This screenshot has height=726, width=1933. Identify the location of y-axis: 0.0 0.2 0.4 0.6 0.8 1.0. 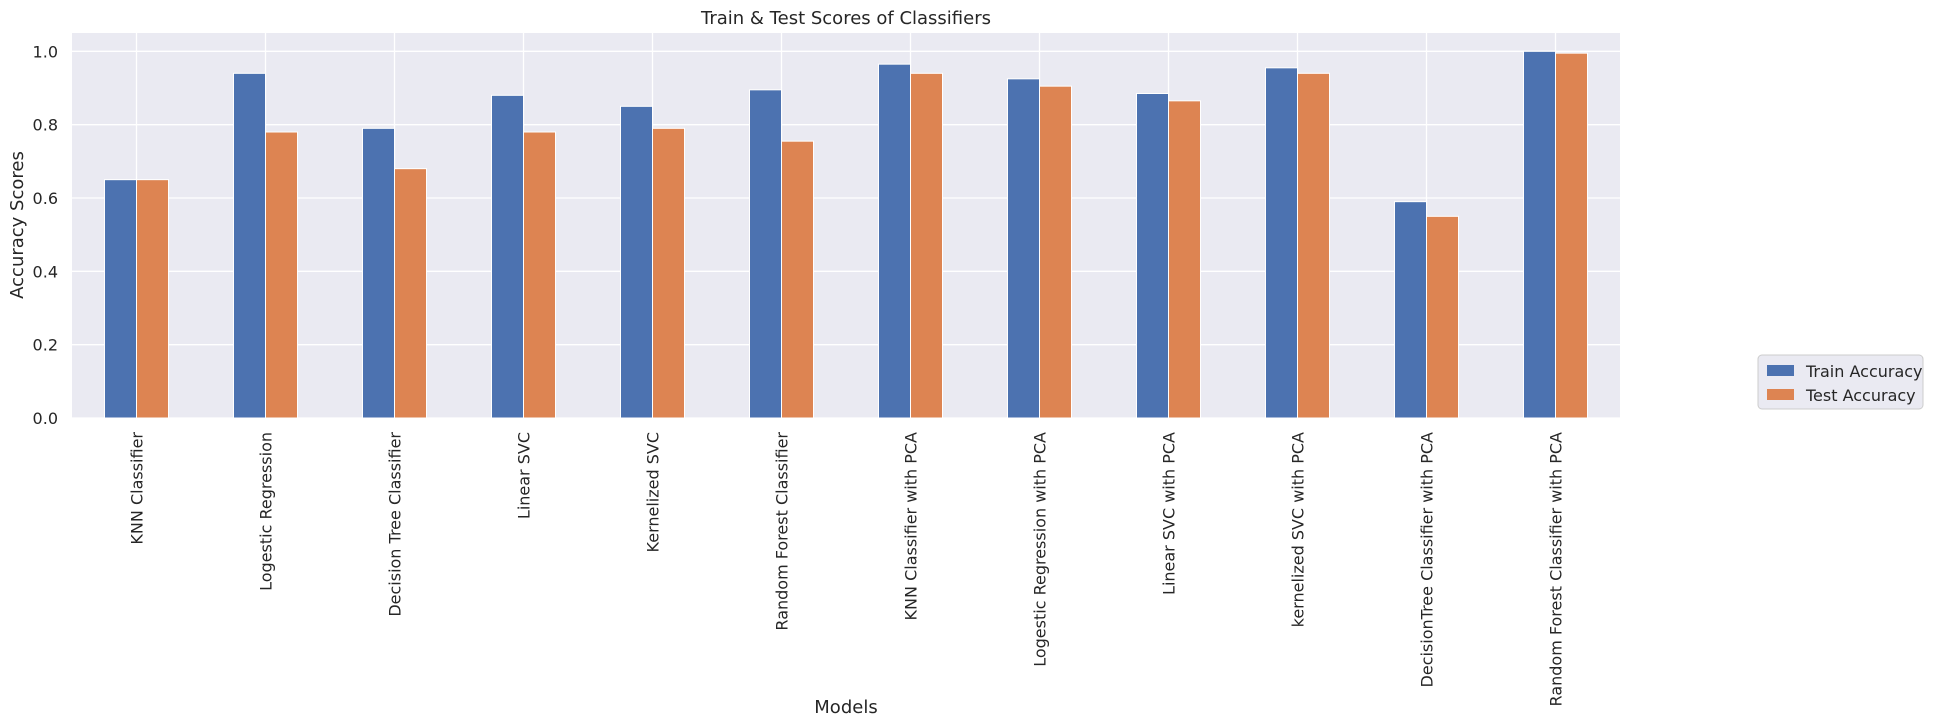
(45, 235).